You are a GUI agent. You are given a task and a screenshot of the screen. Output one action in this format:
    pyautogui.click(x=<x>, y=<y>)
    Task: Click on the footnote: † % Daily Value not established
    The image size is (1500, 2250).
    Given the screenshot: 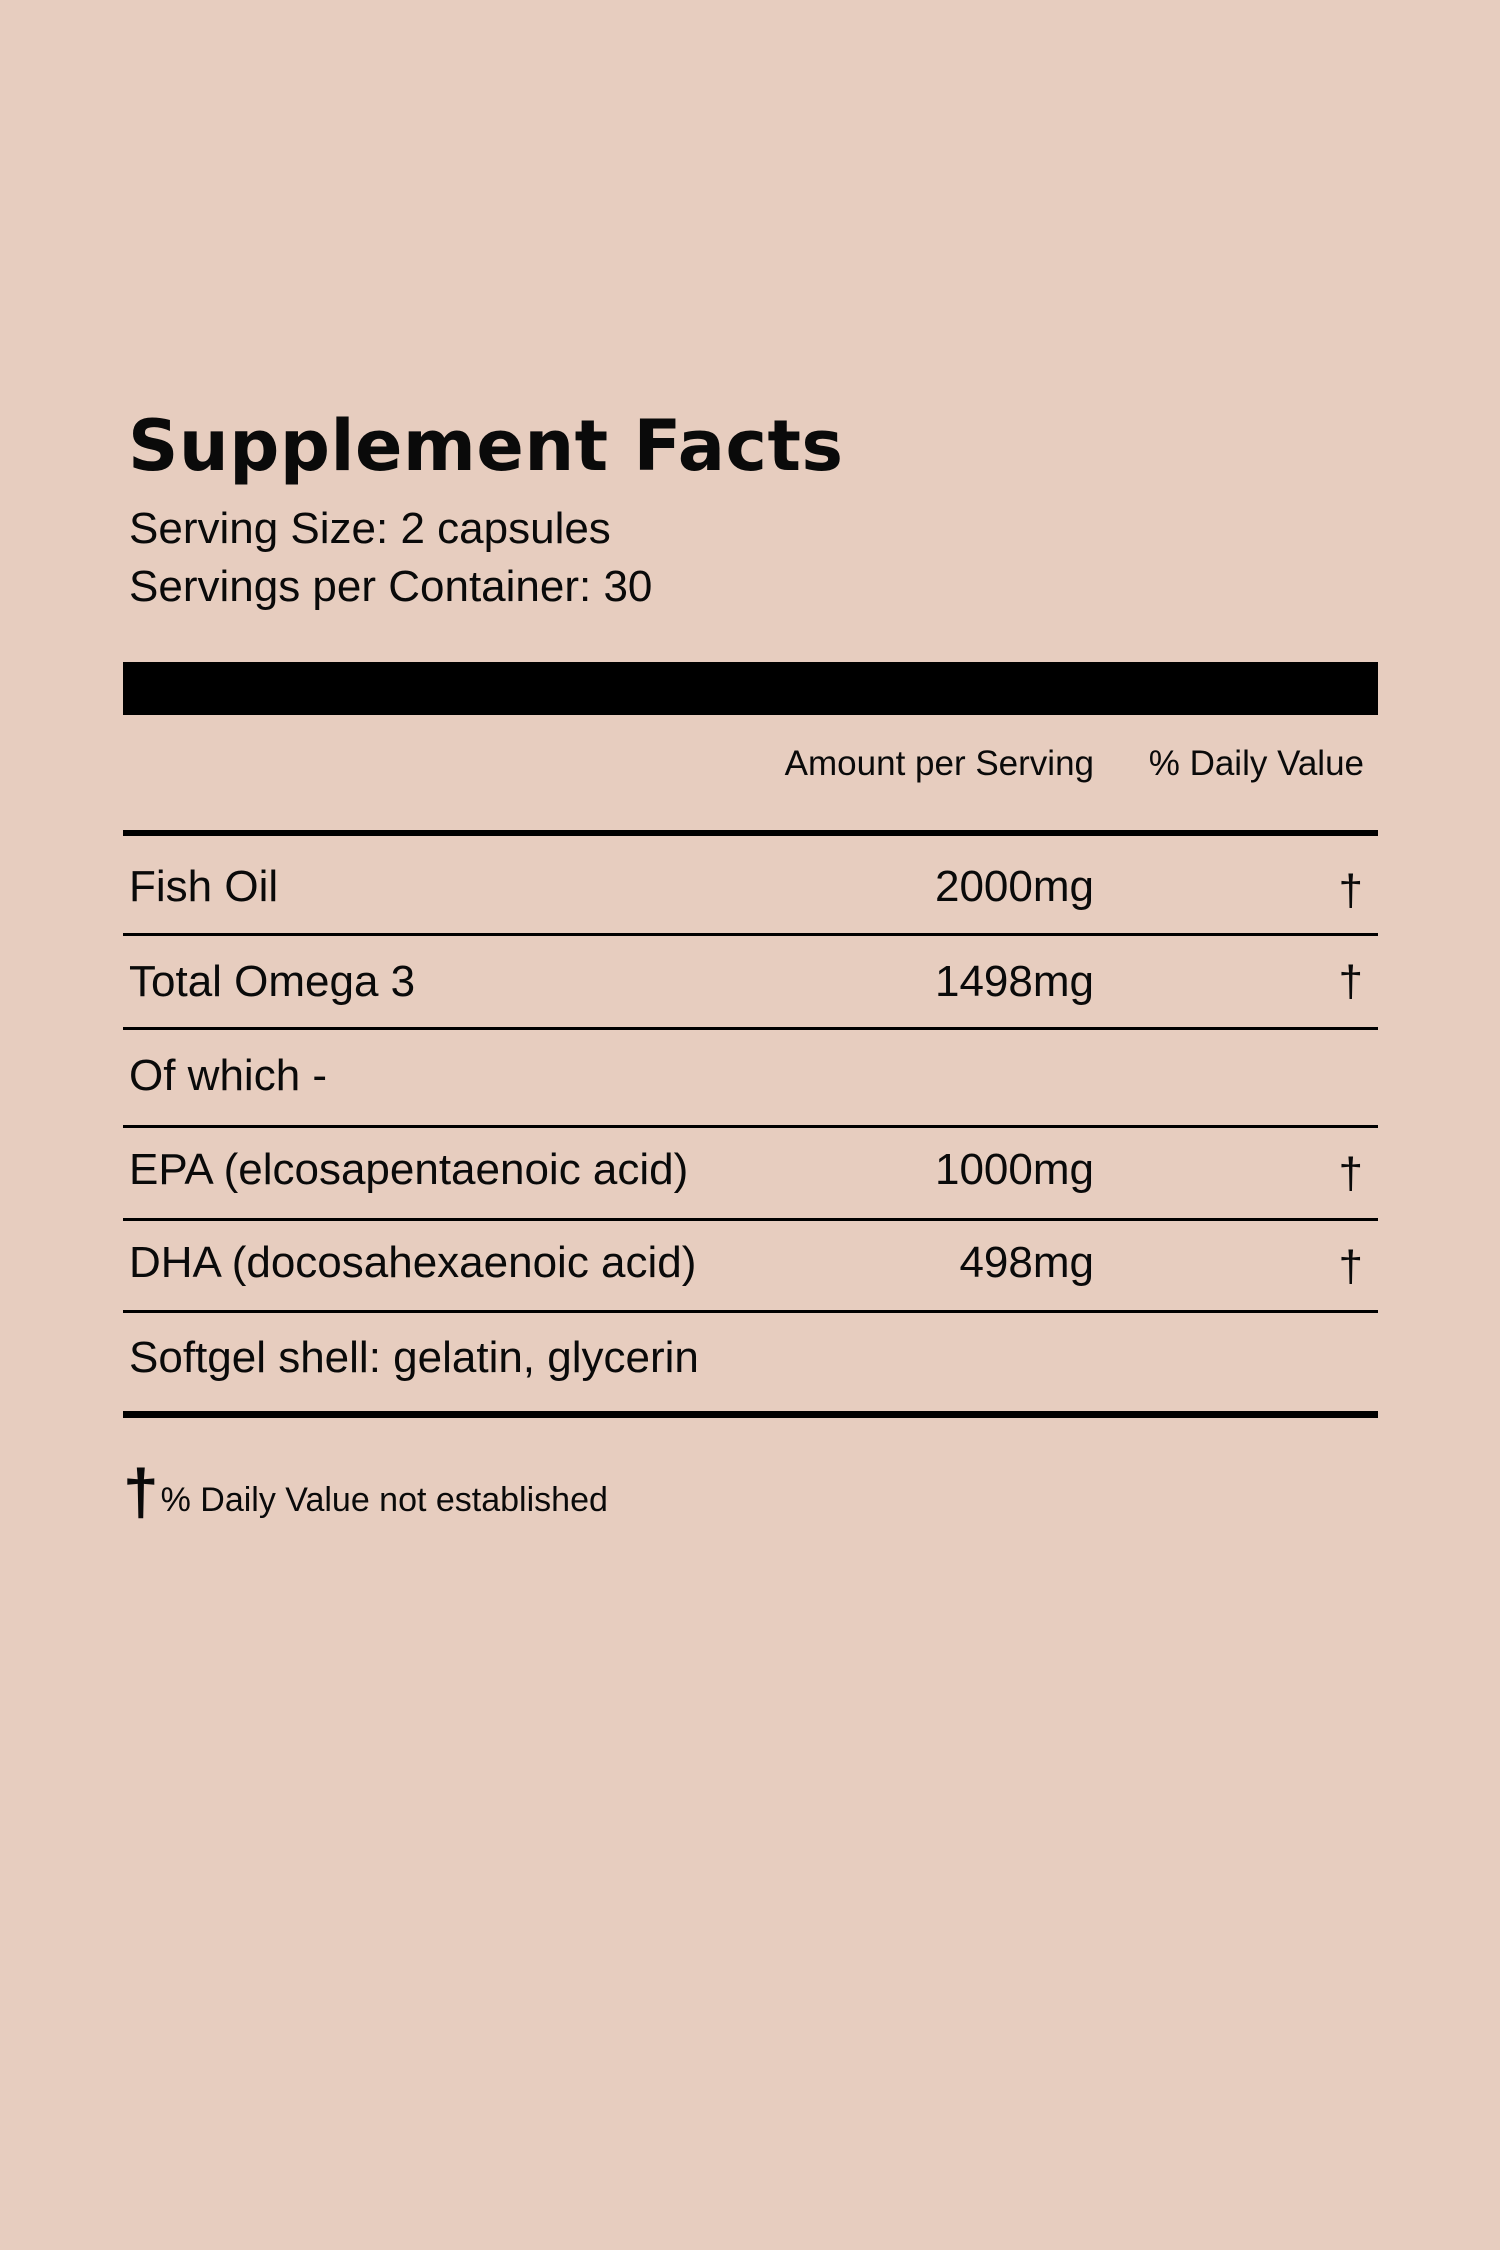 What is the action you would take?
    pyautogui.click(x=365, y=1492)
    